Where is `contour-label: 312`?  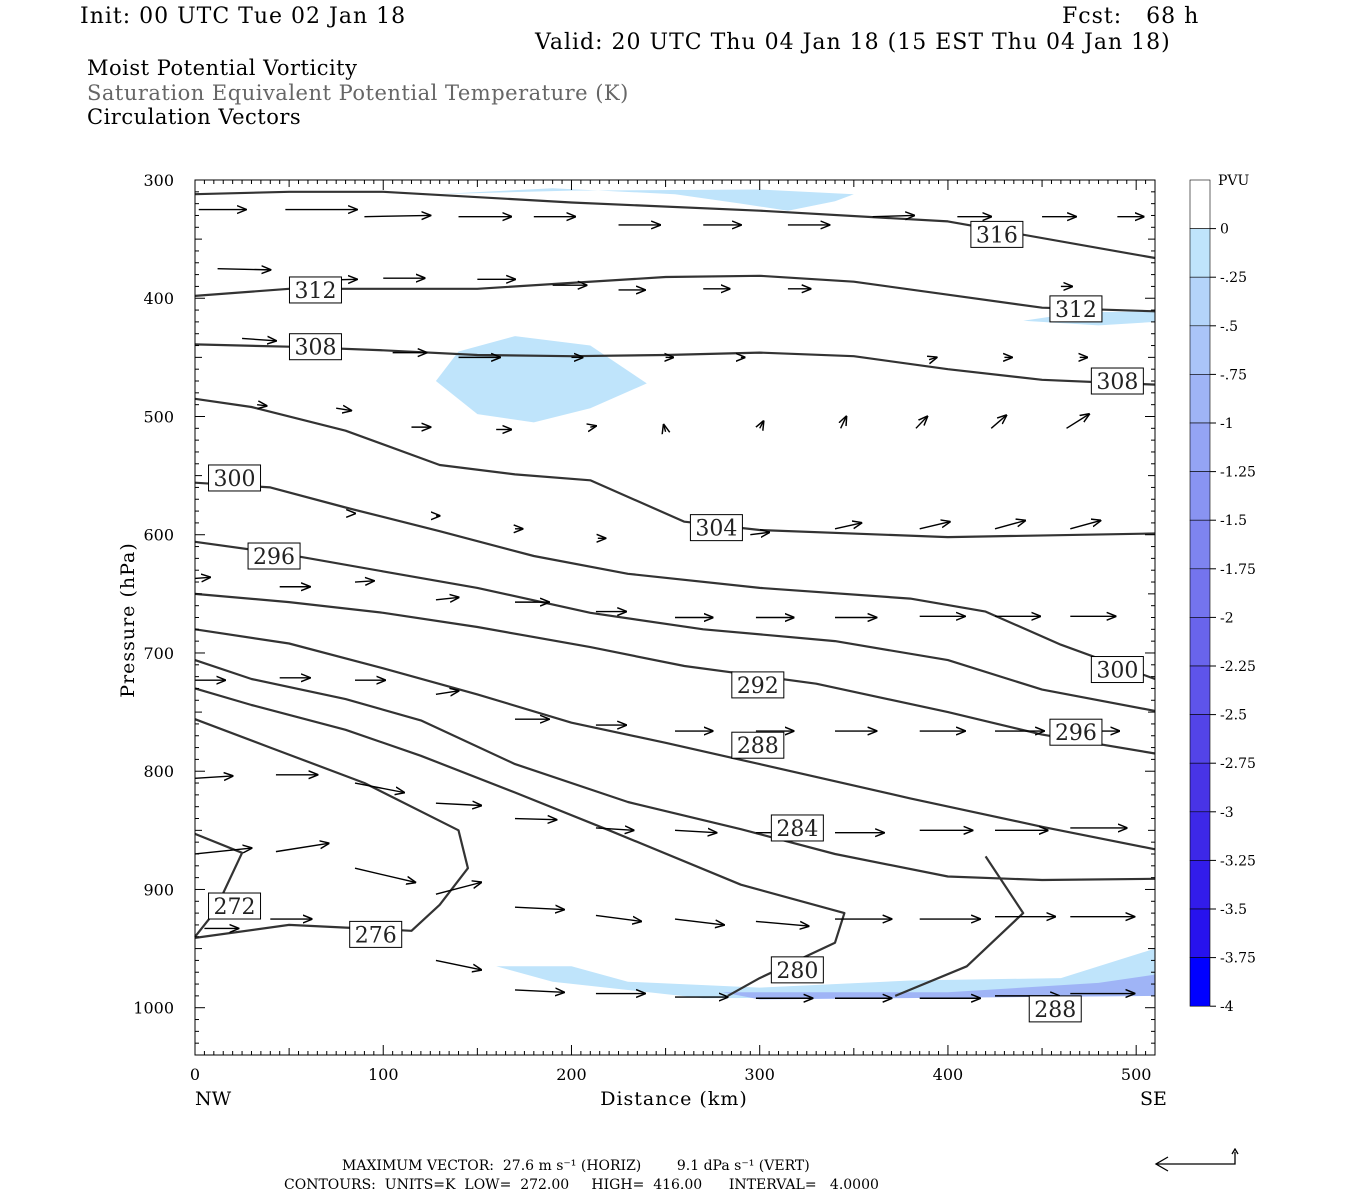 contour-label: 312 is located at coordinates (1076, 310).